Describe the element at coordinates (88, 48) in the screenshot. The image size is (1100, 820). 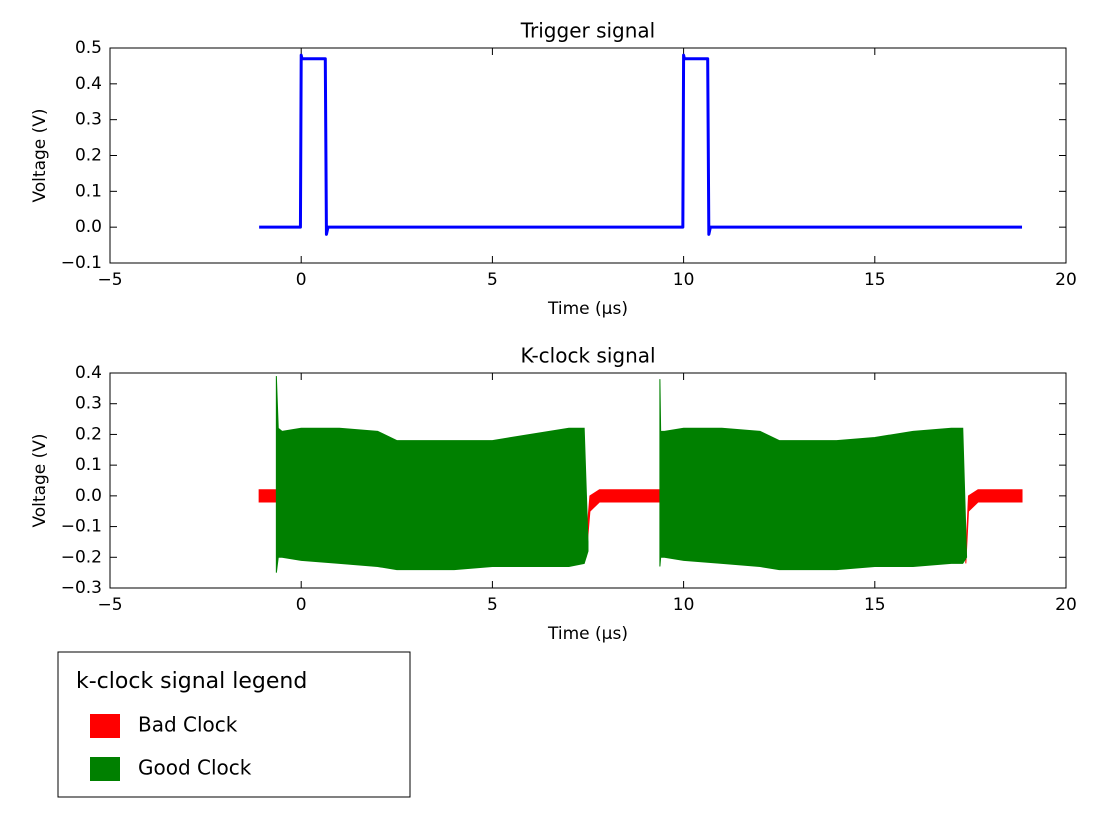
I see `y-tick-label: 0.5` at that location.